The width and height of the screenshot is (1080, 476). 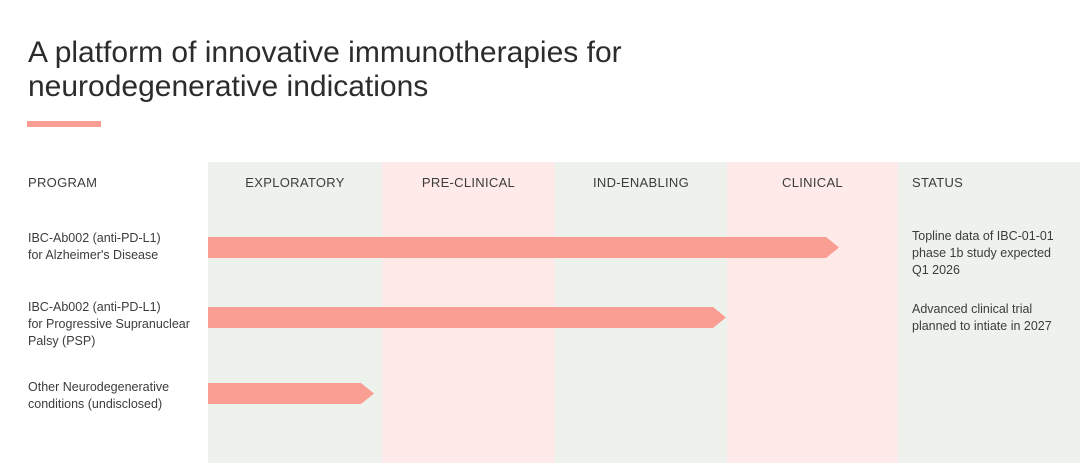 What do you see at coordinates (291, 393) in the screenshot?
I see `progress-arrow-other` at bounding box center [291, 393].